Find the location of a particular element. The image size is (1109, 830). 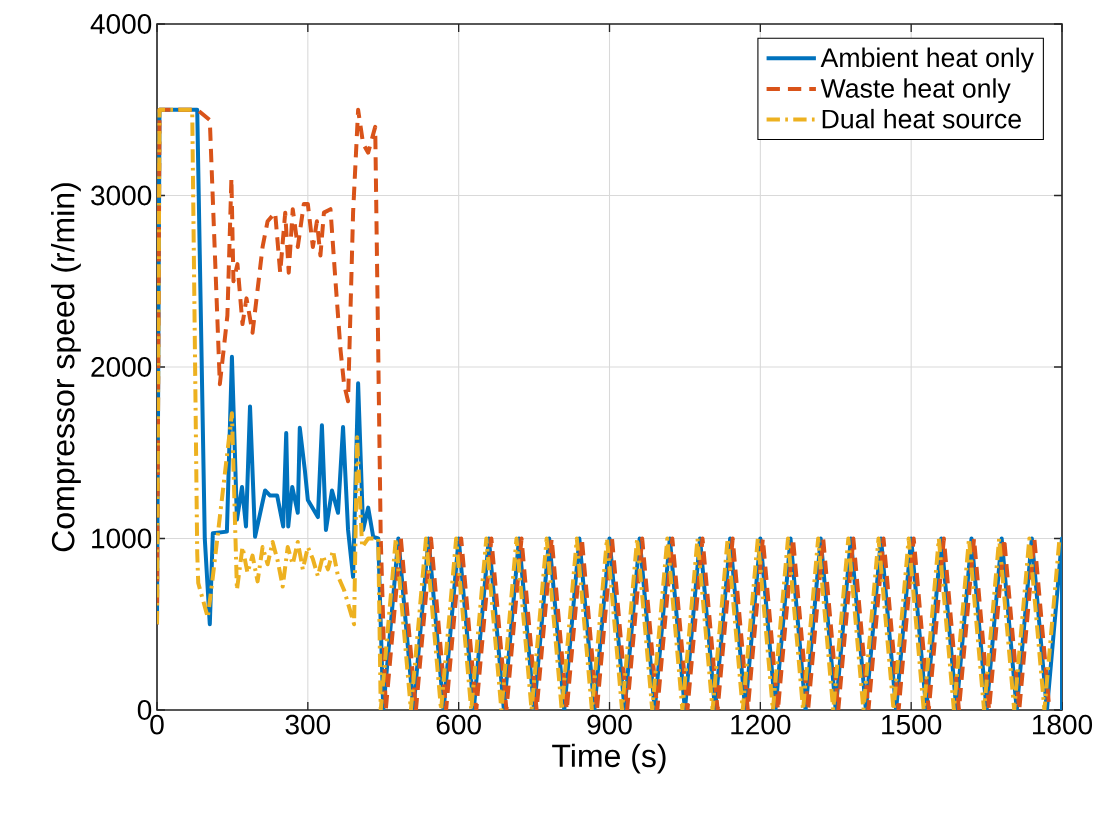

x-axis-title: Time (s) is located at coordinates (609, 758).